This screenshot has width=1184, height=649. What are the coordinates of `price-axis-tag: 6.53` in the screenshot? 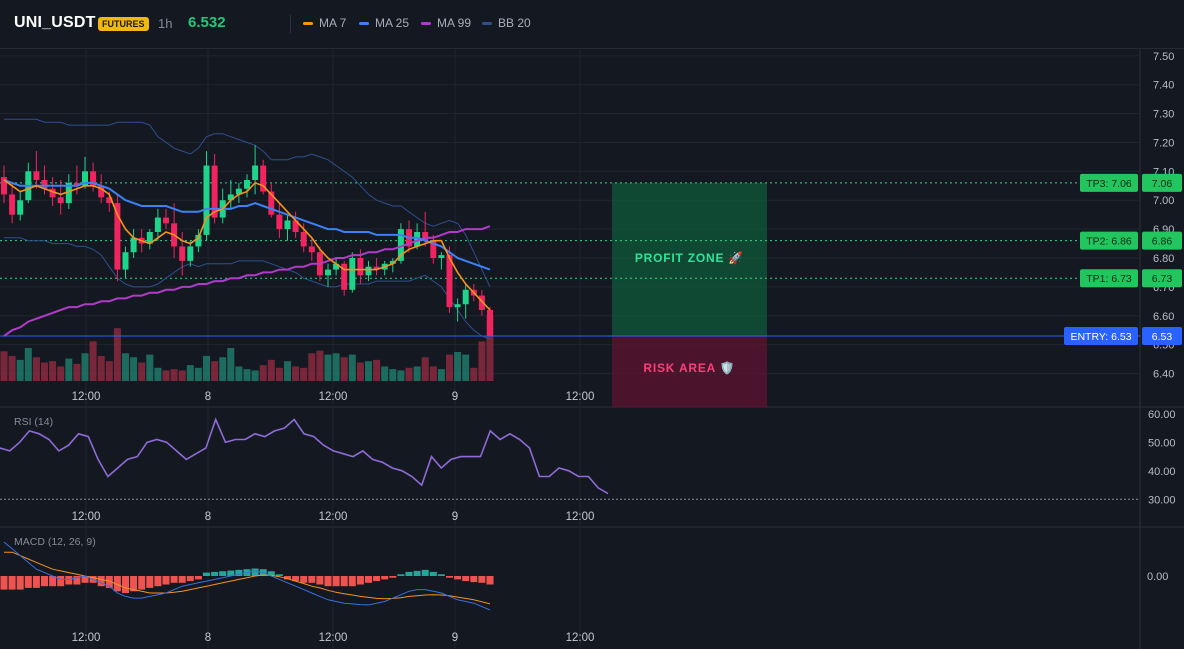 It's located at (1162, 337).